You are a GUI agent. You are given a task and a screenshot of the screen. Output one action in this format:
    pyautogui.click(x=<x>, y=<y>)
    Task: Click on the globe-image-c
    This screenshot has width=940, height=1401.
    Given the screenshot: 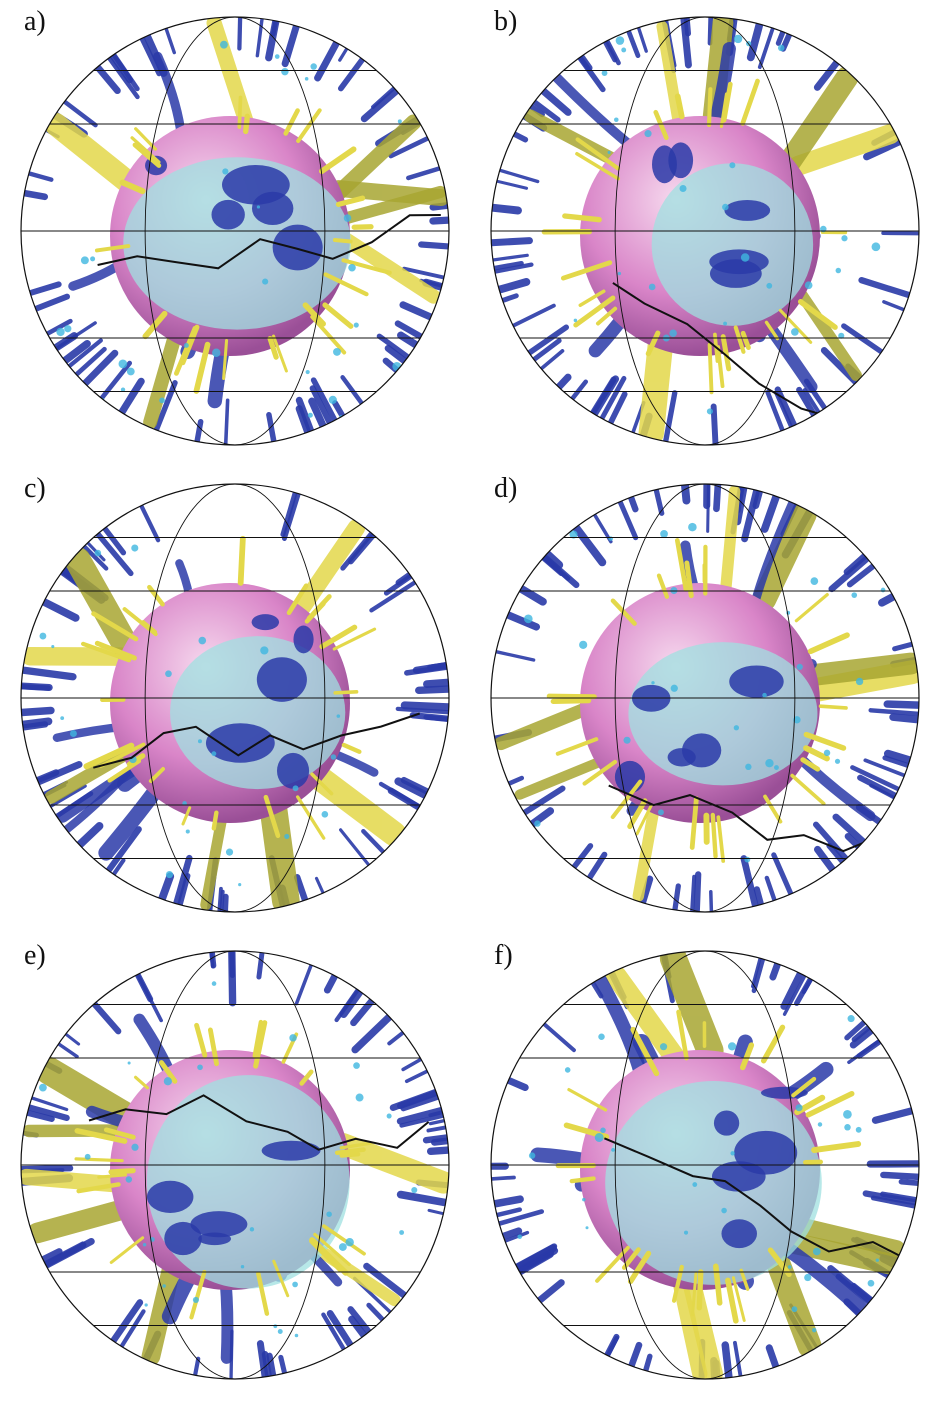 What is the action you would take?
    pyautogui.click(x=235, y=698)
    